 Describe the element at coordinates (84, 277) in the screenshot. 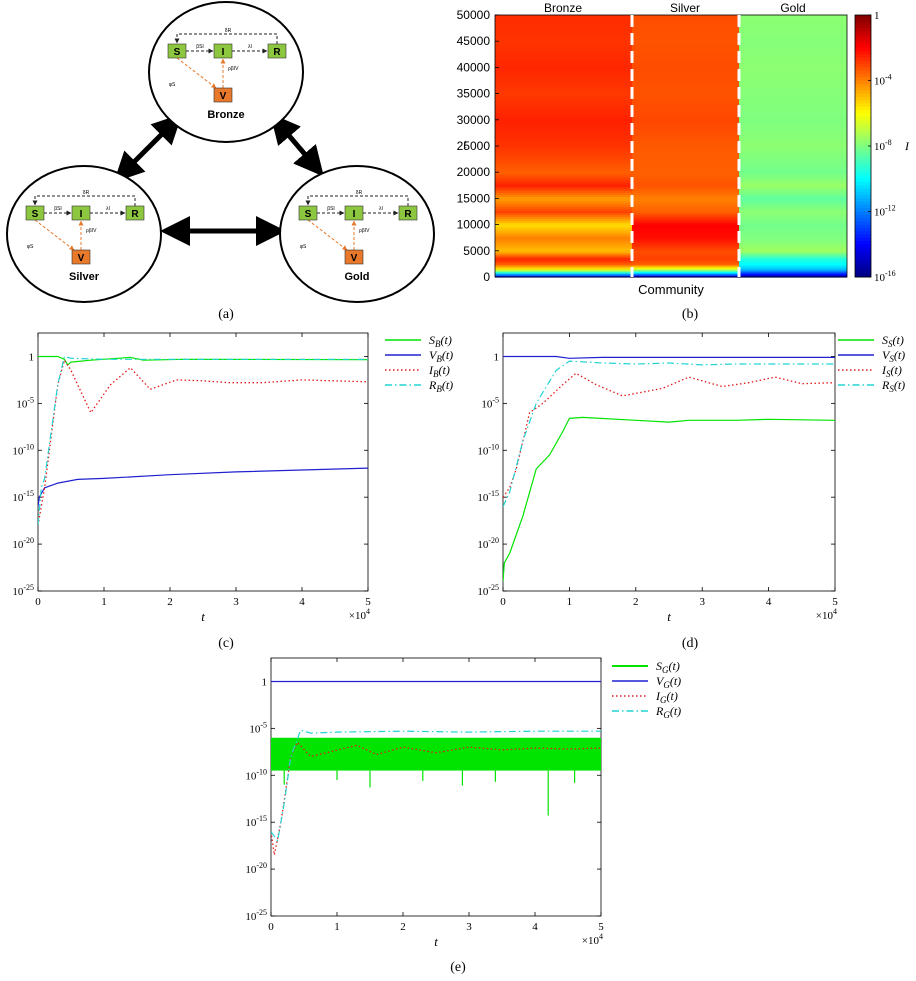

I see `community-name-silver: Silver` at that location.